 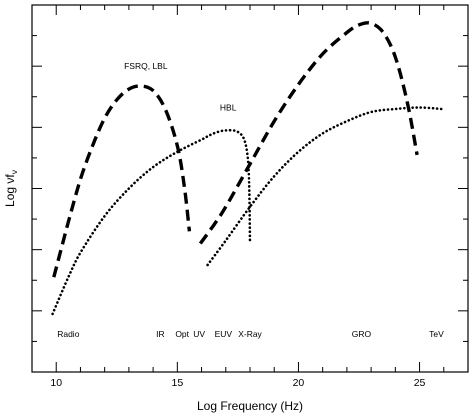 I want to click on band-label: IR, so click(x=160, y=334).